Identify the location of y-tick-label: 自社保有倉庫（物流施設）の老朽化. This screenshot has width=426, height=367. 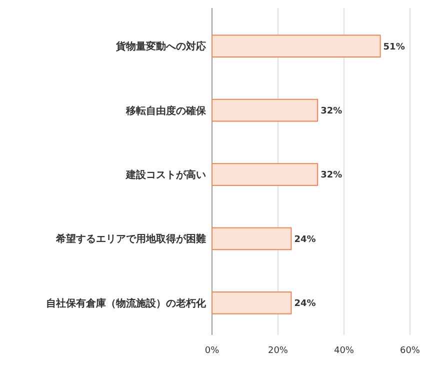
(126, 303).